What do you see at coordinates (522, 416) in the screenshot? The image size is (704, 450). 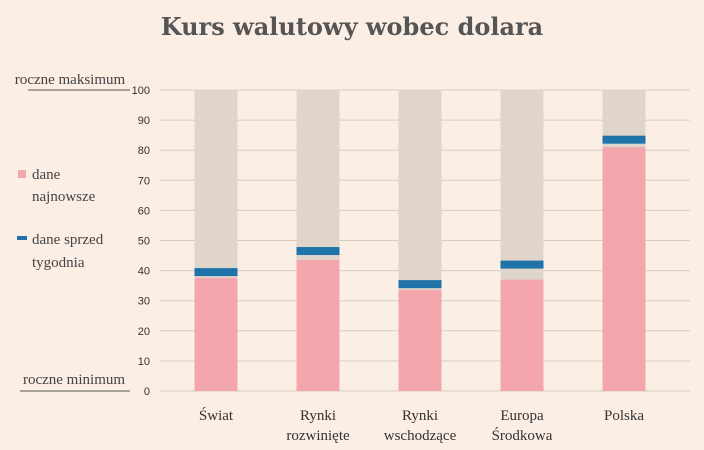 I see `x-category-label: Europa` at bounding box center [522, 416].